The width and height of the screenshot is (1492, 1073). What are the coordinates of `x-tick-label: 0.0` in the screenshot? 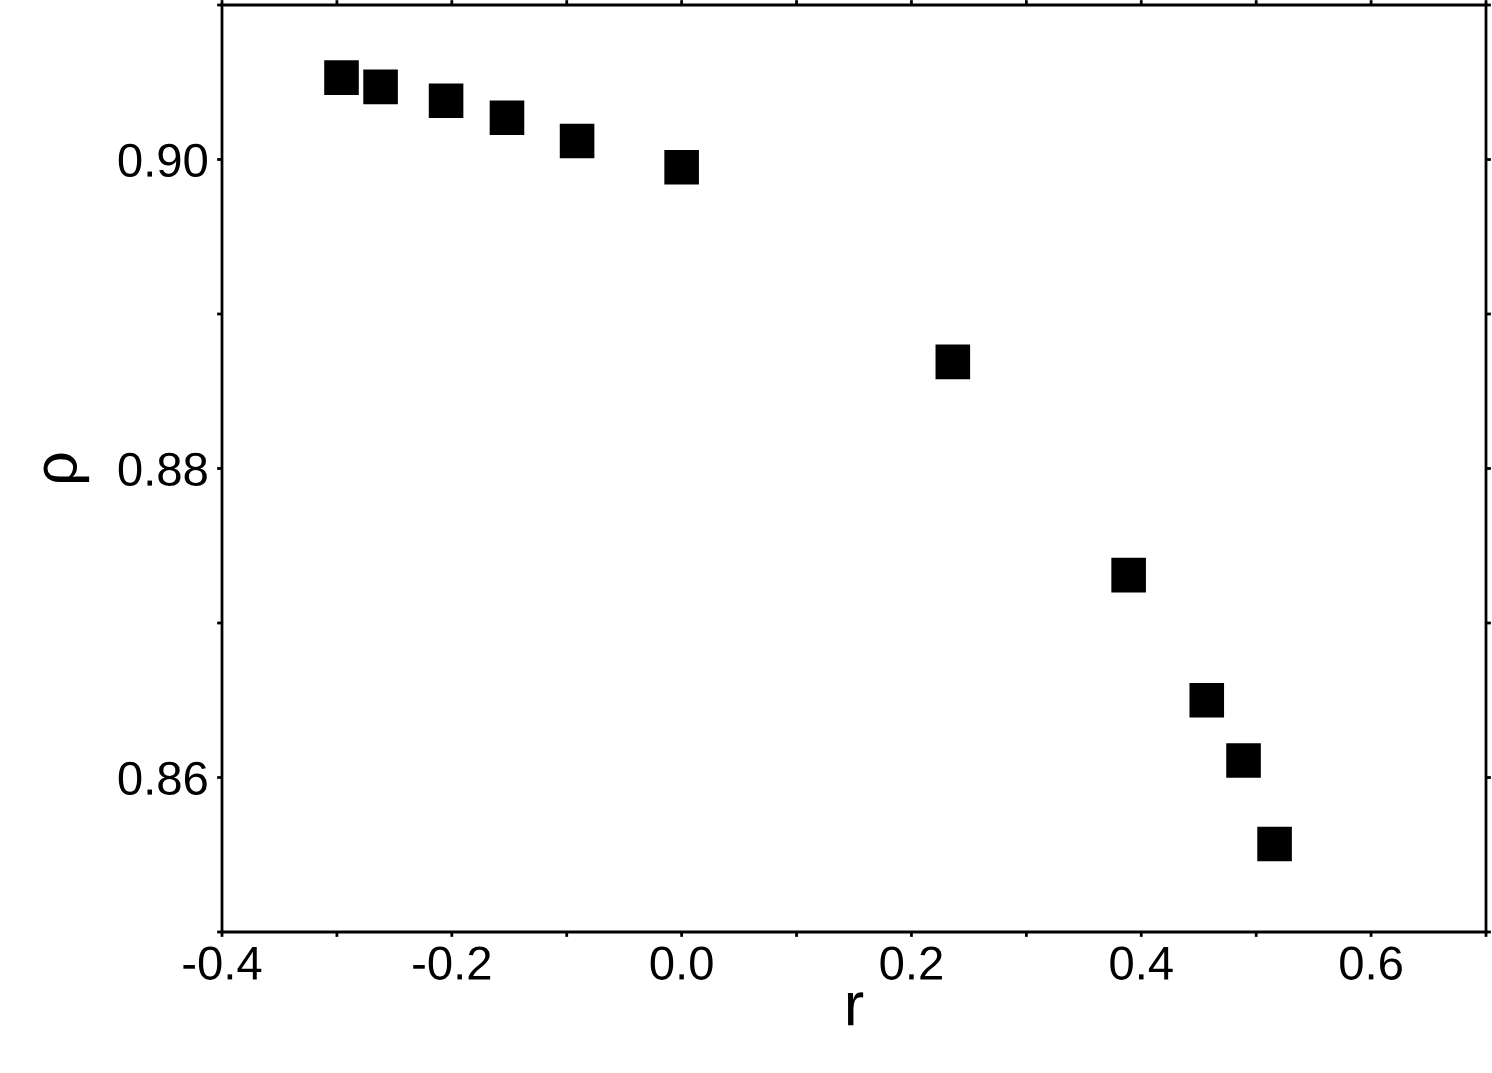 It's located at (681, 963).